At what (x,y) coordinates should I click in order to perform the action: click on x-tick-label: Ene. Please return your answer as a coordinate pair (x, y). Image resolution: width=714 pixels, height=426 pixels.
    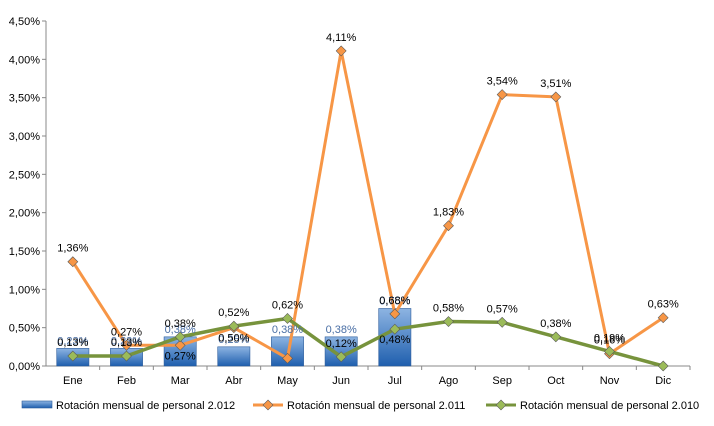
    Looking at the image, I should click on (73, 381).